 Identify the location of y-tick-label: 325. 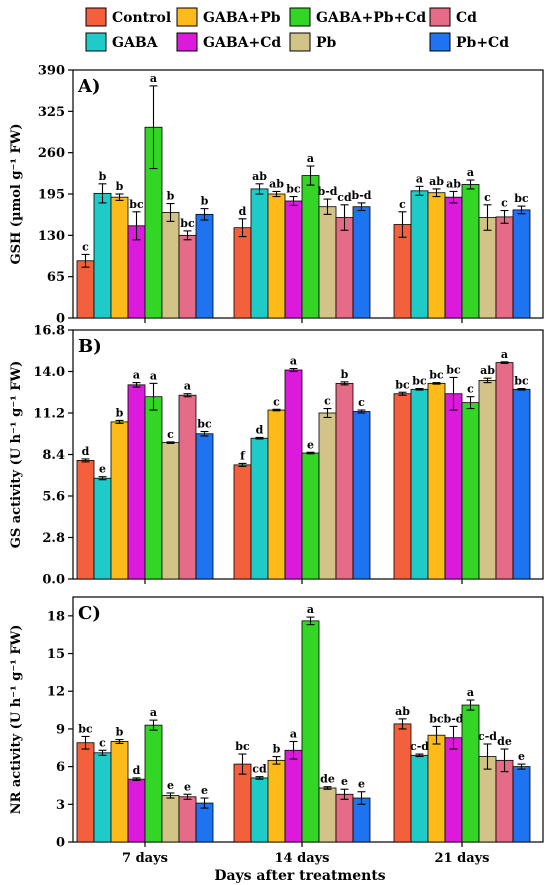
(51, 112).